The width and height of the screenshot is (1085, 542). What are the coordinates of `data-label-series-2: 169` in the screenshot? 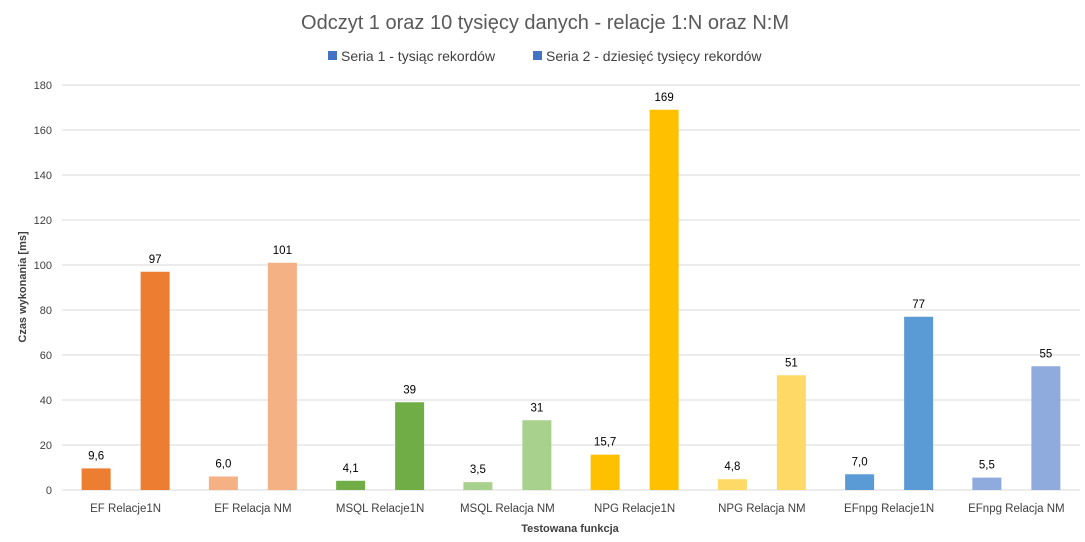 It's located at (664, 98).